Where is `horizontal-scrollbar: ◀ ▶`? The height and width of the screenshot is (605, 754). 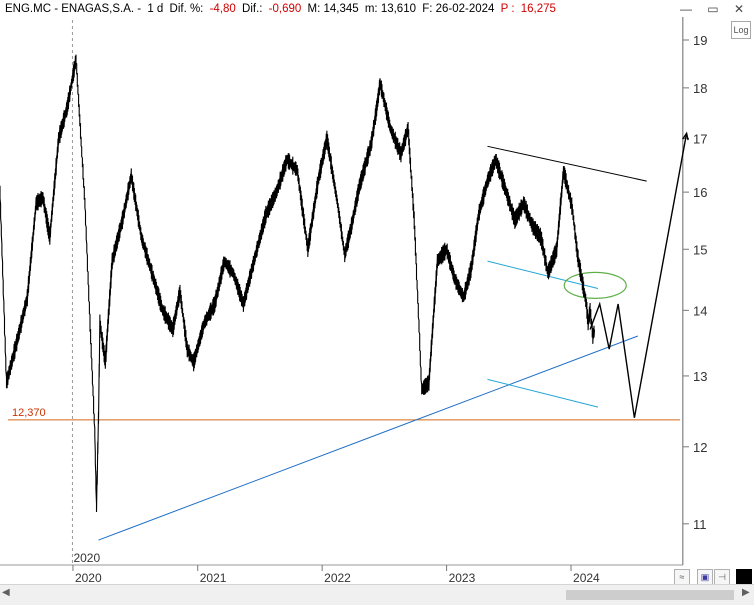 horizontal-scrollbar: ◀ ▶ is located at coordinates (377, 594).